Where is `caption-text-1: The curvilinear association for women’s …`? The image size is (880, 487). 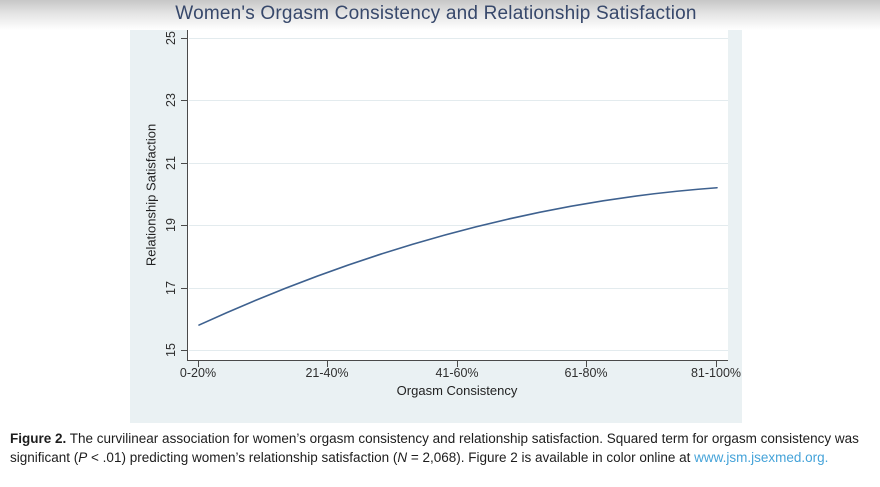 caption-text-1: The curvilinear association for women’s … is located at coordinates (434, 448).